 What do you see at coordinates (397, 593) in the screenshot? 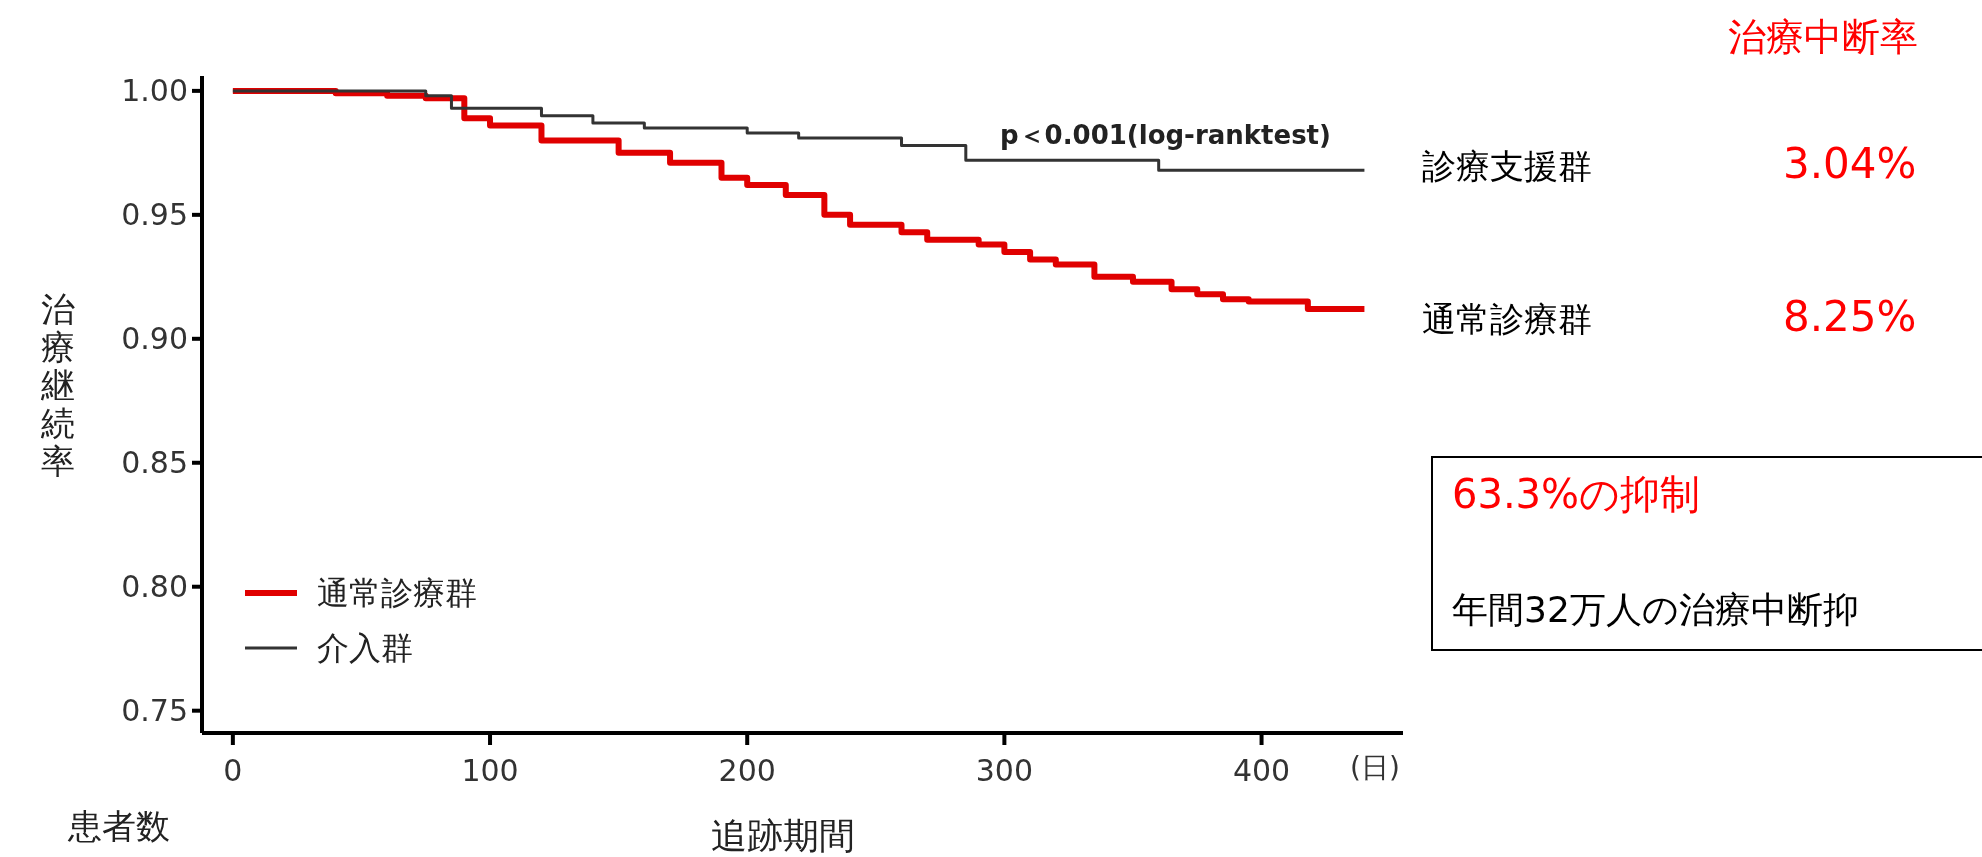
I see `legend-label: 通常診療群` at bounding box center [397, 593].